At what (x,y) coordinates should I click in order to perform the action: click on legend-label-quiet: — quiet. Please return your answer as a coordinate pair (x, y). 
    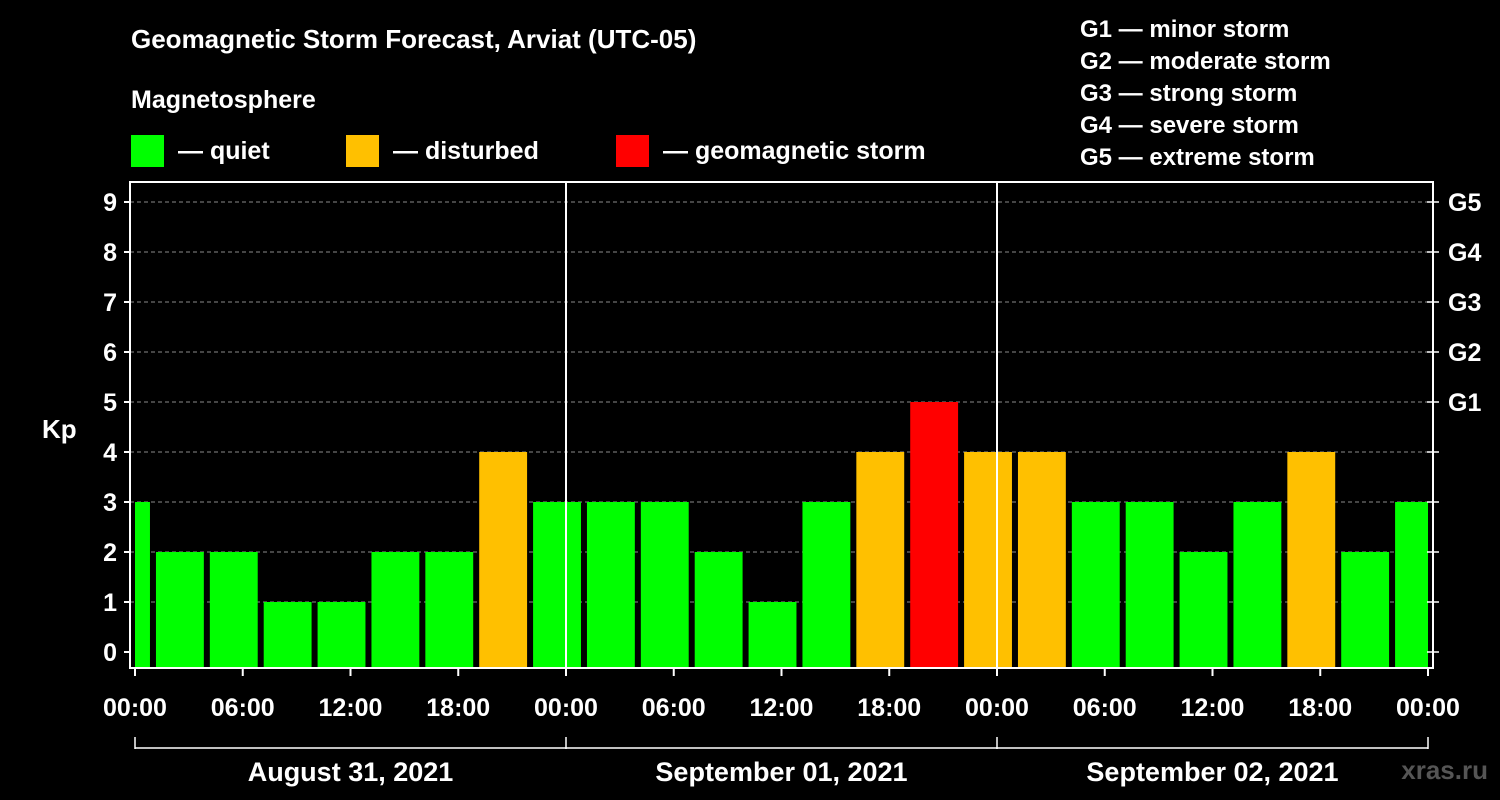
    Looking at the image, I should click on (224, 150).